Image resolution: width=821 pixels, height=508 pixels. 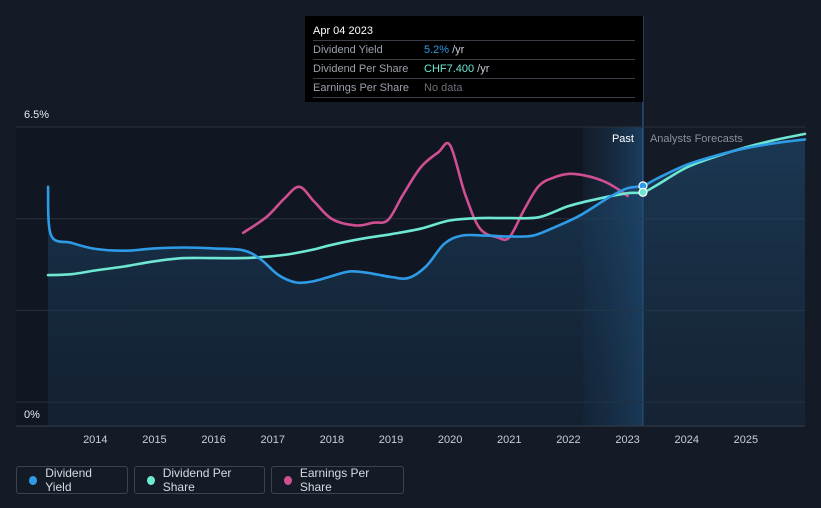 What do you see at coordinates (213, 440) in the screenshot?
I see `x-tick-label: 2016` at bounding box center [213, 440].